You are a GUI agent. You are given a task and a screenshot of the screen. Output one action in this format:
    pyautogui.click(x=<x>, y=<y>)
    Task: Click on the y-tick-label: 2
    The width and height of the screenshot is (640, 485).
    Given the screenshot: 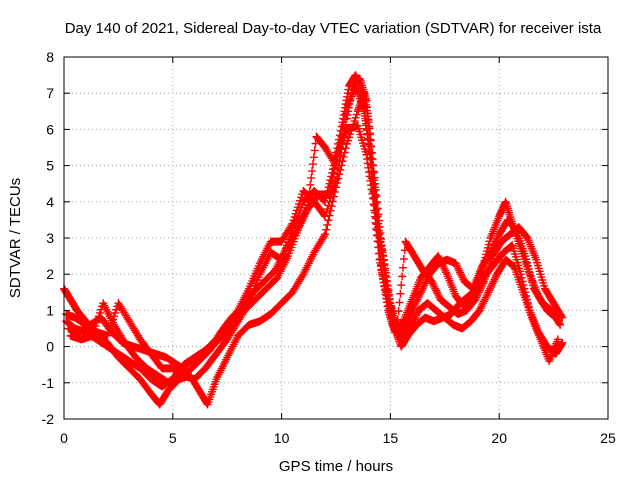 What is the action you would take?
    pyautogui.click(x=50, y=274)
    